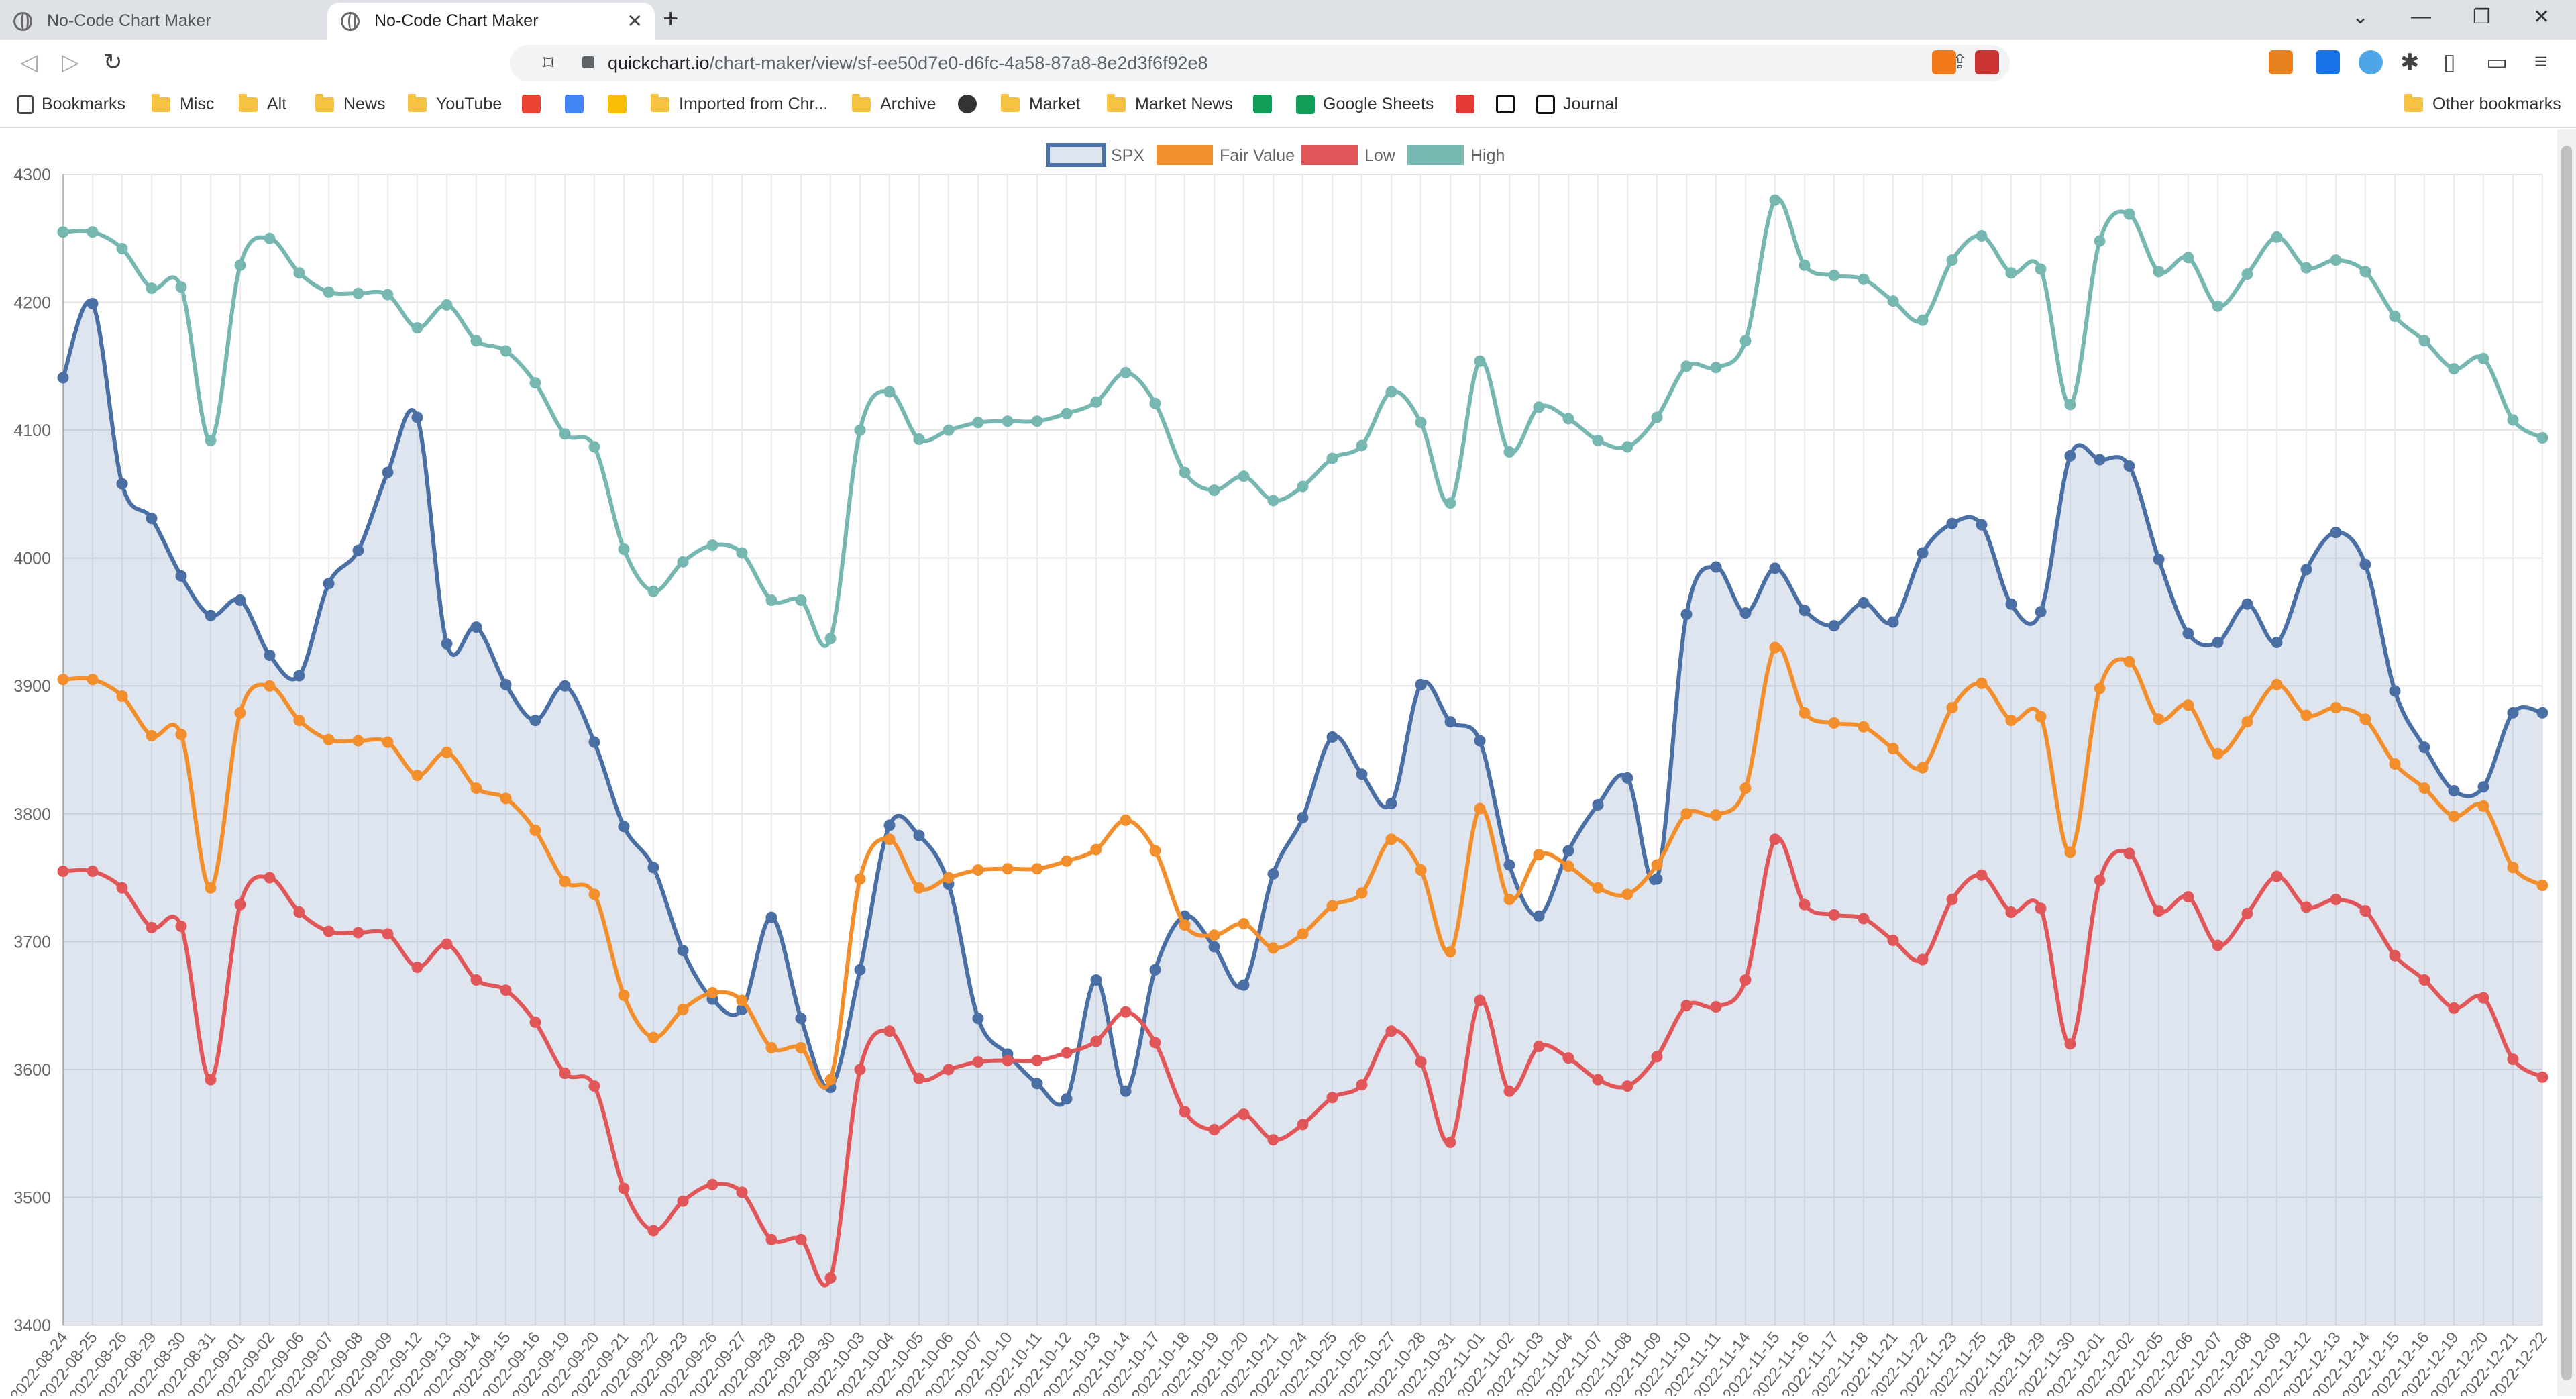 The height and width of the screenshot is (1399, 2576). What do you see at coordinates (2482, 103) in the screenshot?
I see `bookmark-other: Other bookmarks` at bounding box center [2482, 103].